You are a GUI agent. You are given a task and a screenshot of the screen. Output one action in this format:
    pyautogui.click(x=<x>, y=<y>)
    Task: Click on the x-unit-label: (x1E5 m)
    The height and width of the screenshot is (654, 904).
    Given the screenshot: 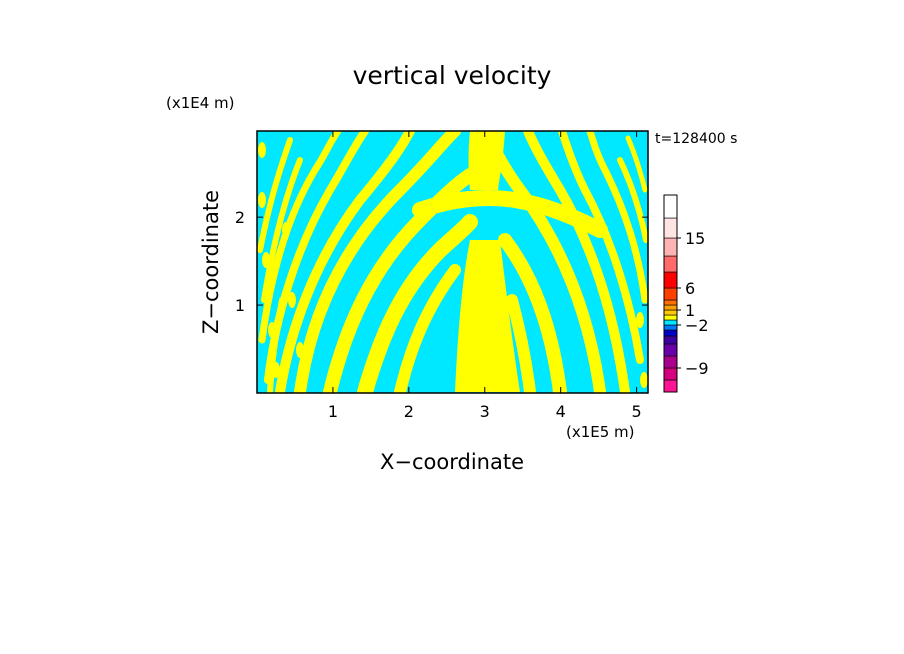 What is the action you would take?
    pyautogui.click(x=600, y=432)
    